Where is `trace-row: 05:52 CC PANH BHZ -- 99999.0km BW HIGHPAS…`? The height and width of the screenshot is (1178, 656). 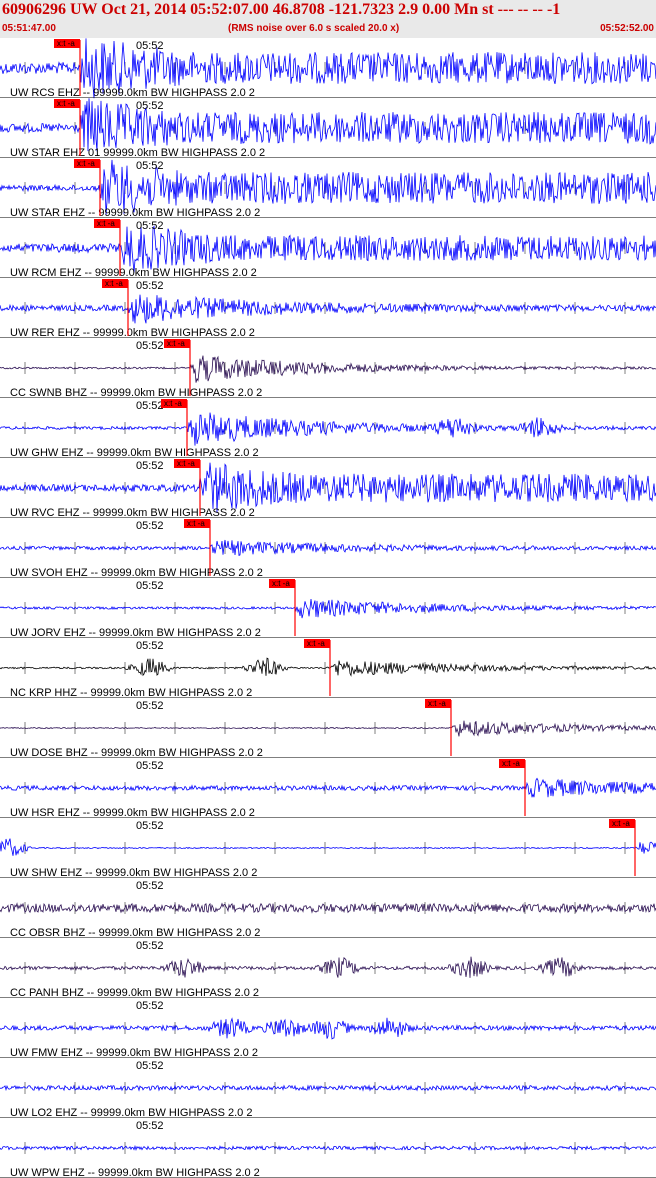 trace-row: 05:52 CC PANH BHZ -- 99999.0km BW HIGHPAS… is located at coordinates (328, 969).